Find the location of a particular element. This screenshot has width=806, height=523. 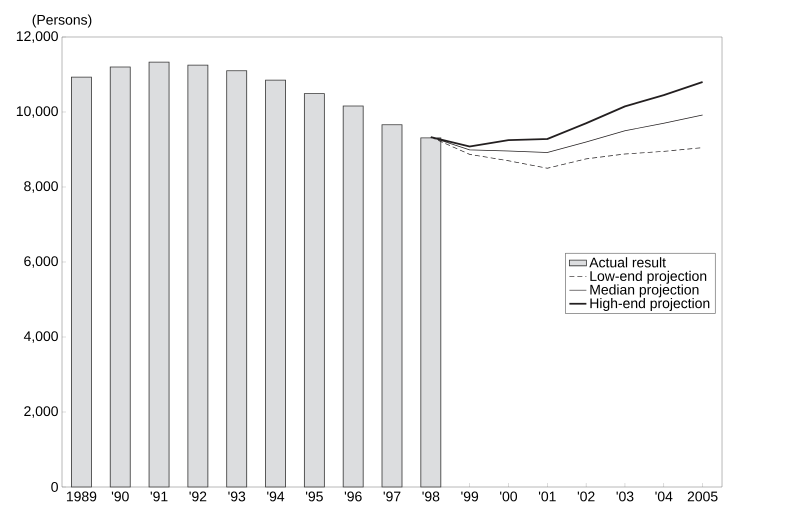

legend-label: Actual result is located at coordinates (627, 262).